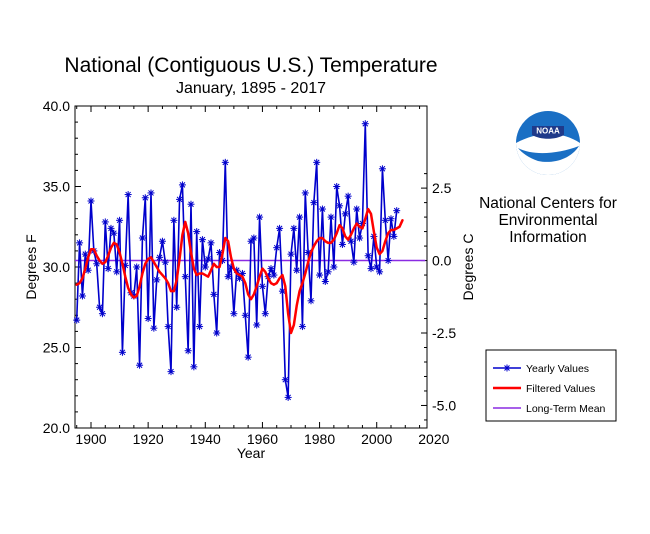 Image resolution: width=650 pixels, height=534 pixels. I want to click on legend-label-yearly: Yearly Values, so click(557, 369).